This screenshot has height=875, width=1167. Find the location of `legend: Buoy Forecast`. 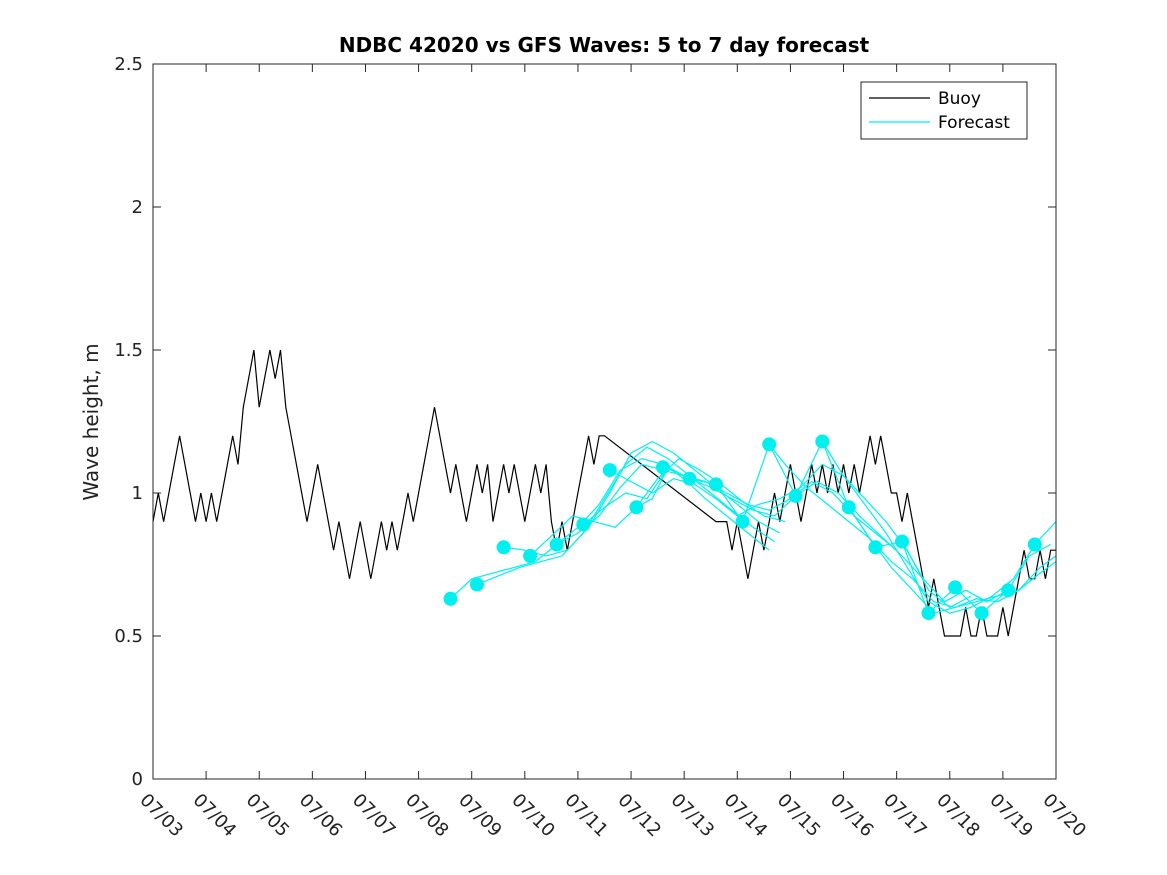

legend: Buoy Forecast is located at coordinates (944, 110).